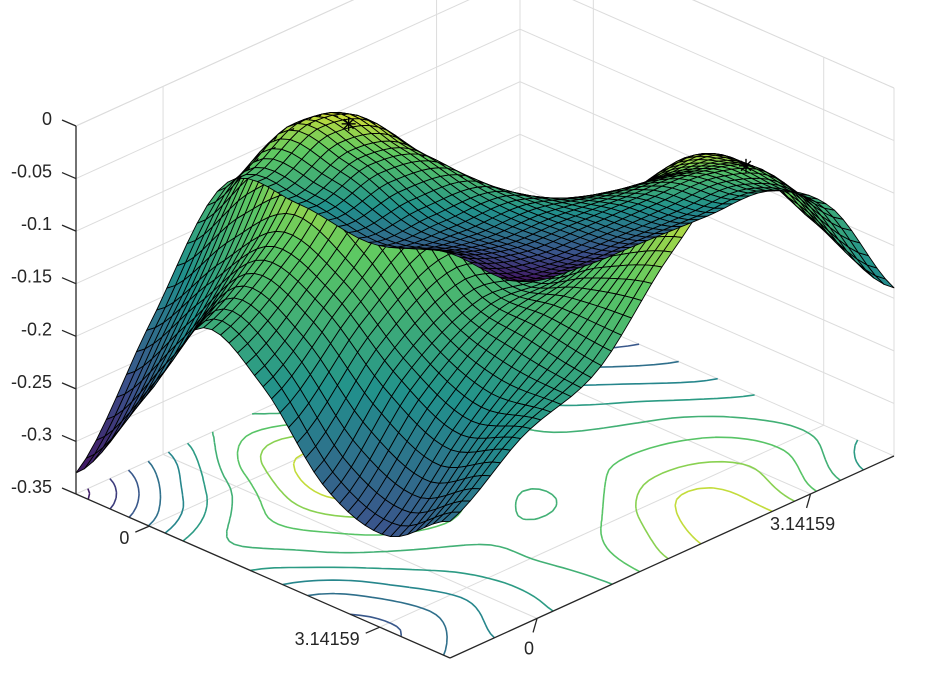  Describe the element at coordinates (263, 576) in the screenshot. I see `x-axis-line` at that location.